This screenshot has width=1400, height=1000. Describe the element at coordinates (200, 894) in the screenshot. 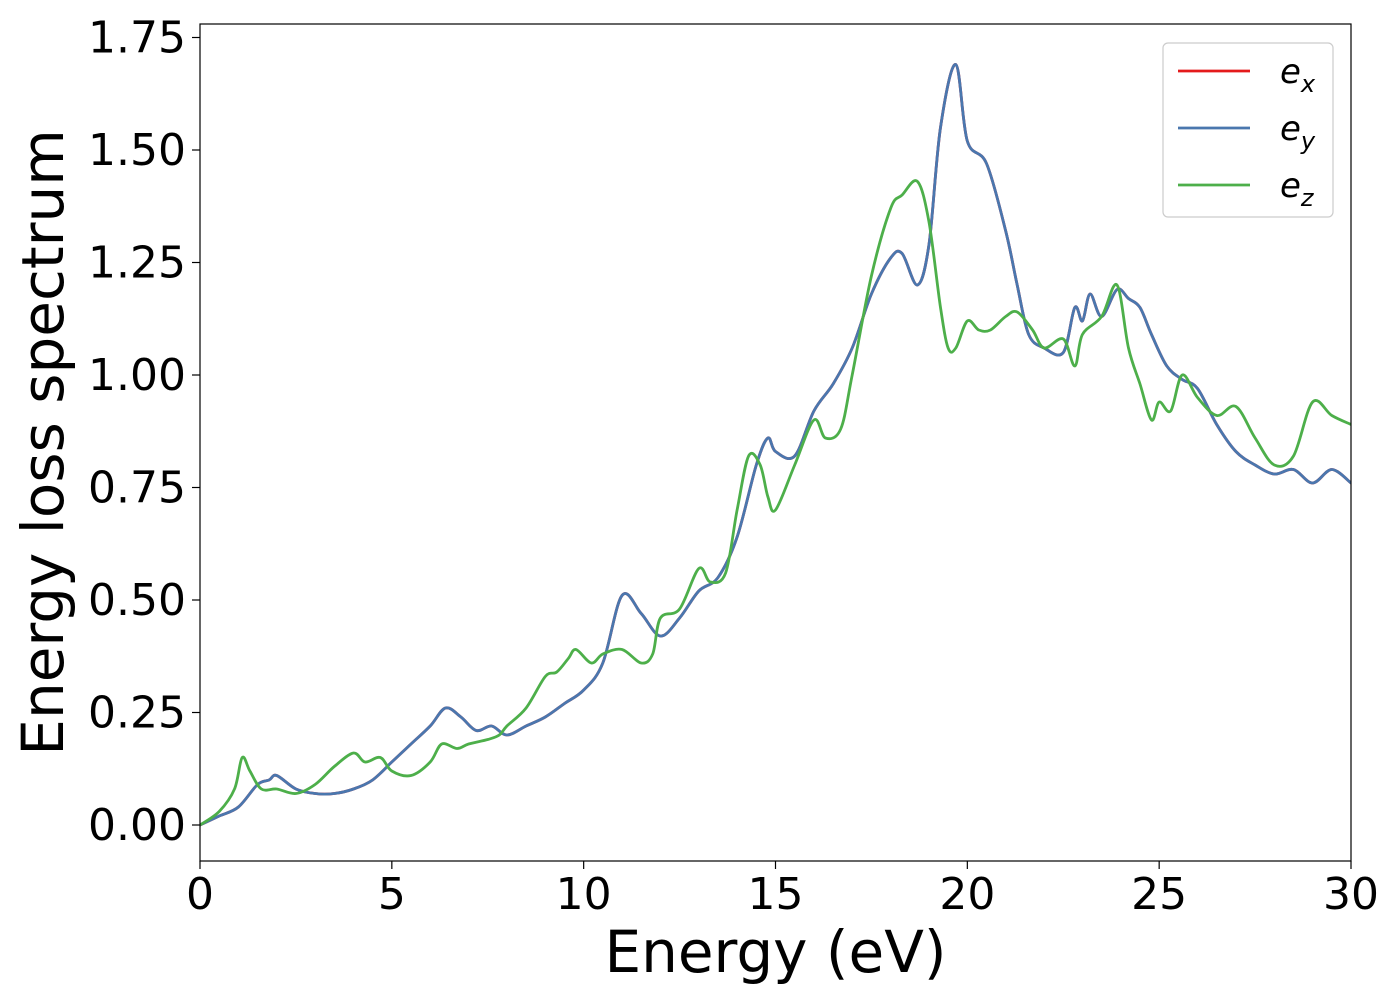

I see `x-tick-label: 0` at that location.